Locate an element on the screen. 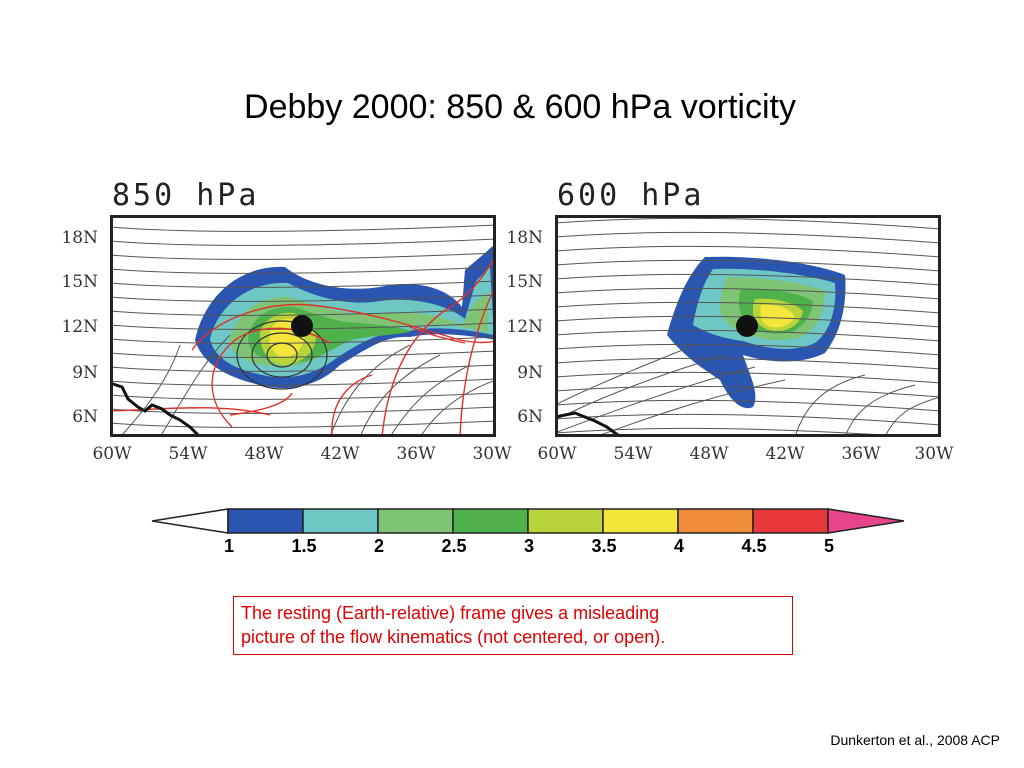 The height and width of the screenshot is (768, 1024). slide-title: Debby 2000: 850 & 600 hPa vorticity is located at coordinates (520, 107).